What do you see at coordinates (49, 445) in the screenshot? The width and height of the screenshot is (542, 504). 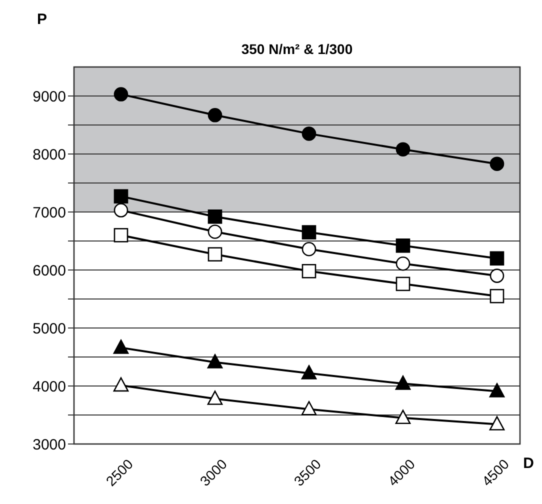 I see `y-tick-label: 3000` at bounding box center [49, 445].